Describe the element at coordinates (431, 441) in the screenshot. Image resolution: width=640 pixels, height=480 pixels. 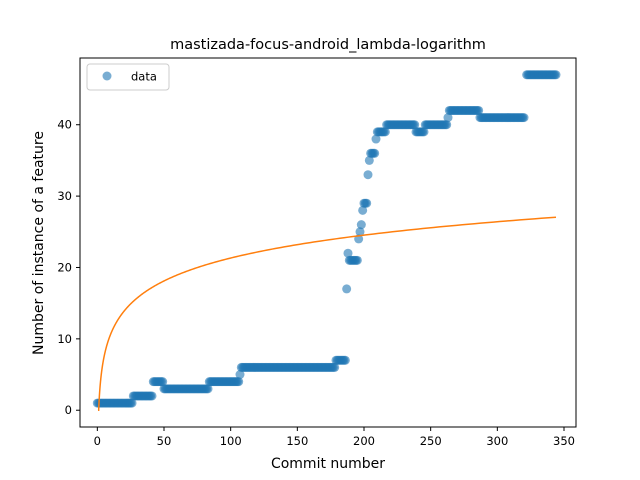
I see `x-tick-label: 250` at that location.